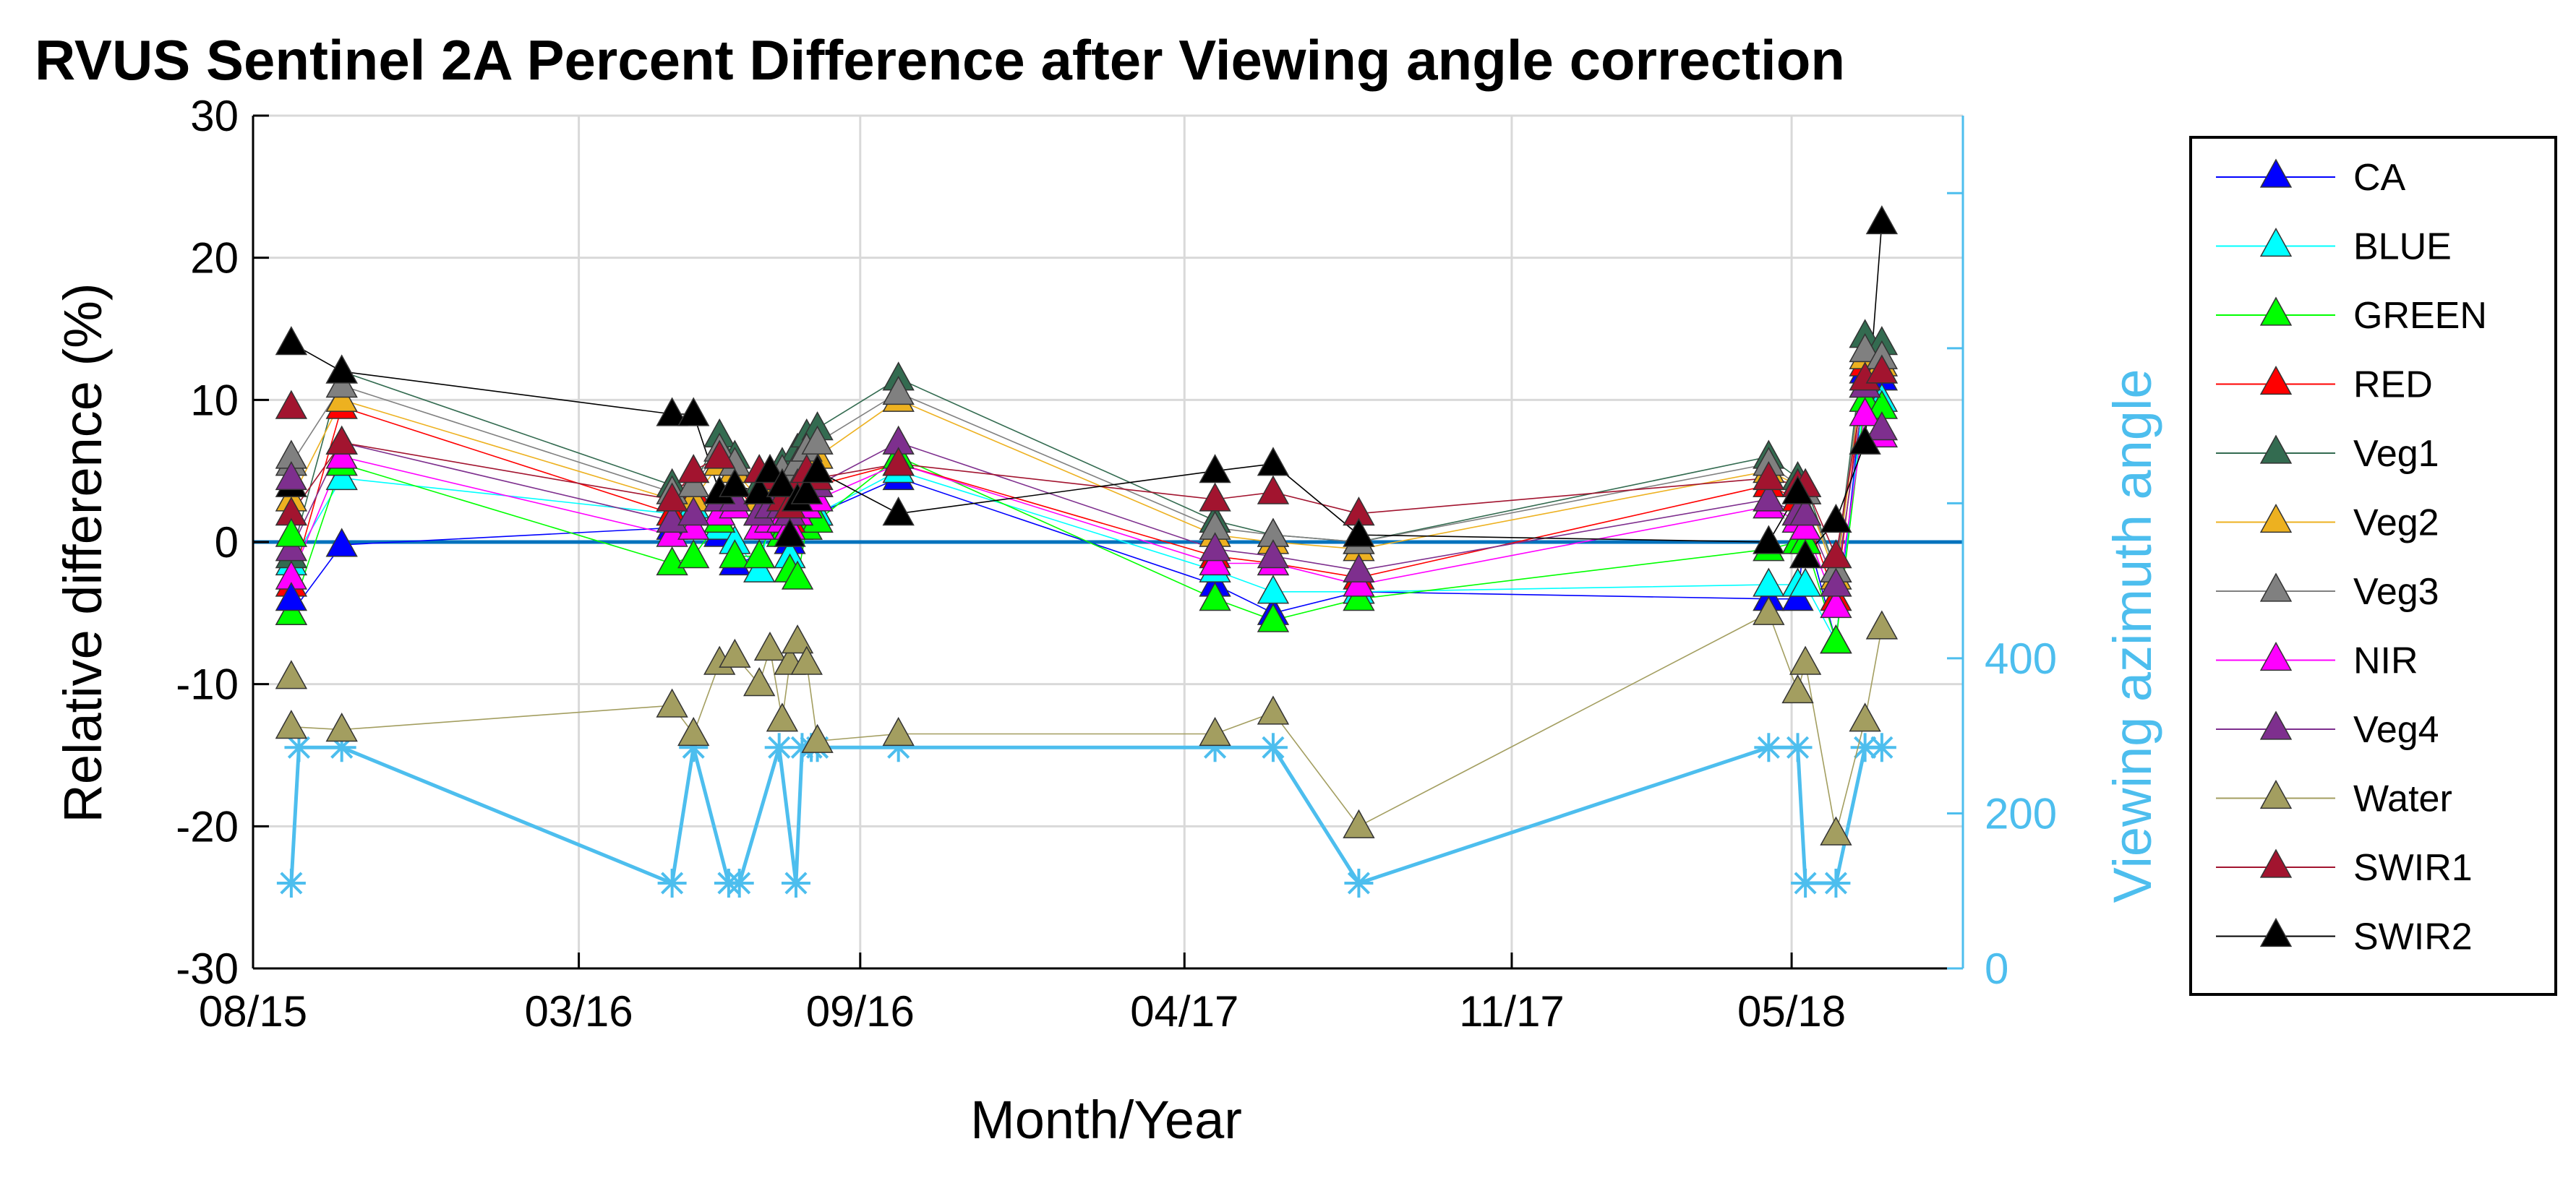  I want to click on legend-label-BLUE: BLUE, so click(2402, 247).